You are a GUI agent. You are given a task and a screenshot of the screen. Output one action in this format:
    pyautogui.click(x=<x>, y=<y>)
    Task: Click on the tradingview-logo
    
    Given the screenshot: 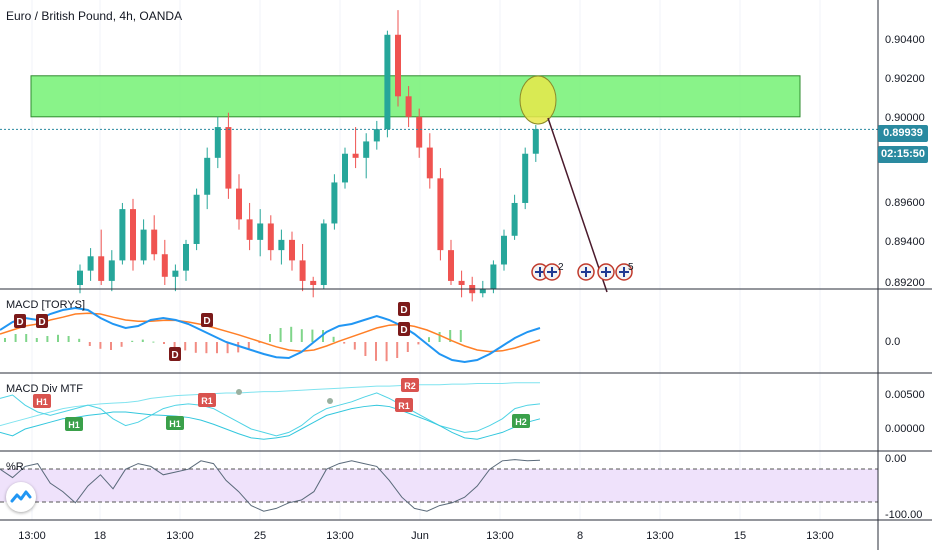 What is the action you would take?
    pyautogui.click(x=21, y=497)
    